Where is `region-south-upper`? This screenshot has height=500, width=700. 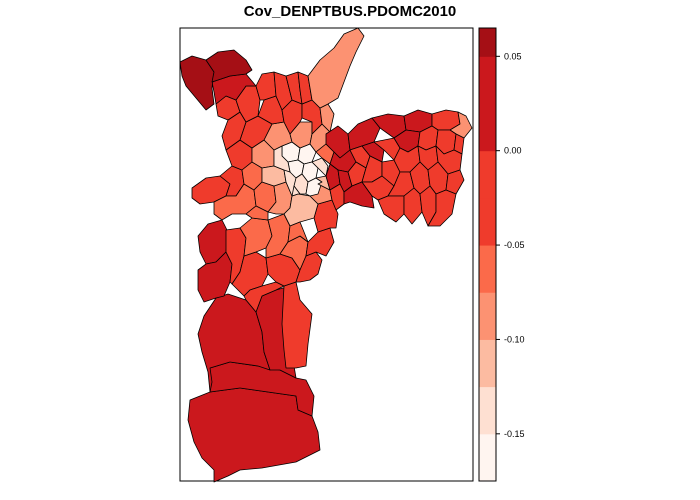 region-south-upper is located at coordinates (234, 343).